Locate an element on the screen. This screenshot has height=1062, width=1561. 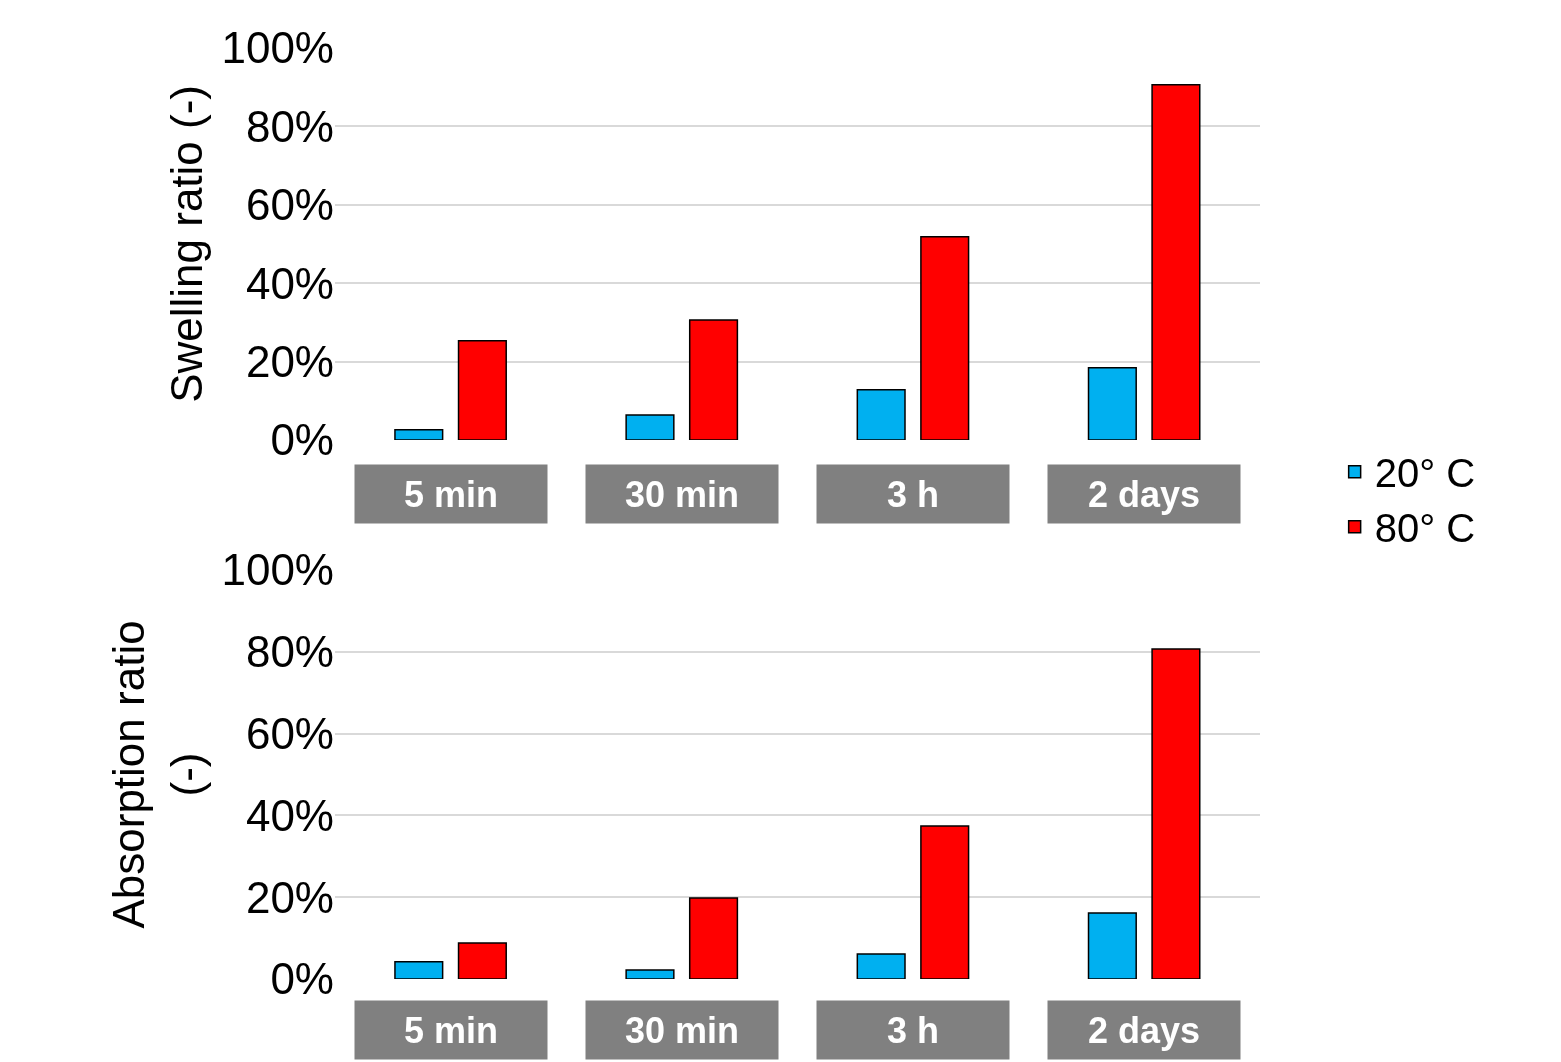
y-axis-title: Absorption ratio (-) is located at coordinates (157, 774).